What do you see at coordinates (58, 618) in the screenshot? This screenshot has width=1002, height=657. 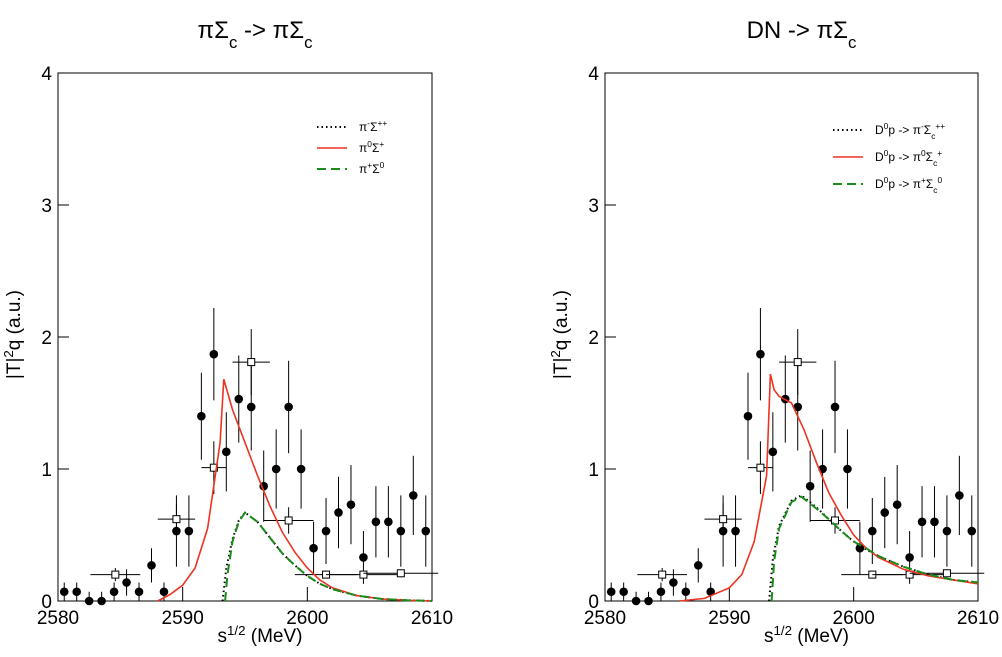 I see `x-tick-label: 2580` at bounding box center [58, 618].